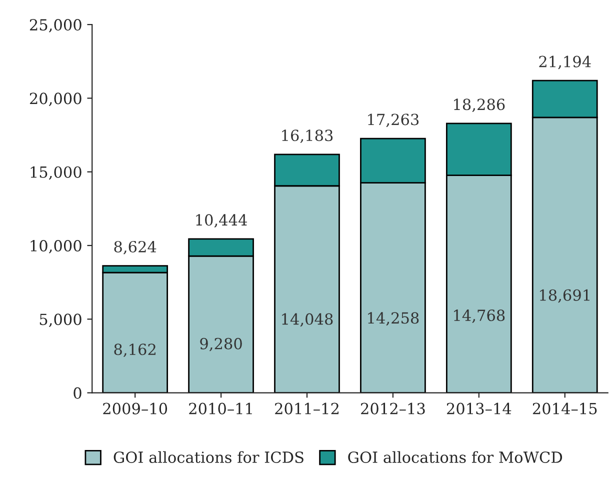  What do you see at coordinates (78, 393) in the screenshot?
I see `y-tick-label: 0` at bounding box center [78, 393].